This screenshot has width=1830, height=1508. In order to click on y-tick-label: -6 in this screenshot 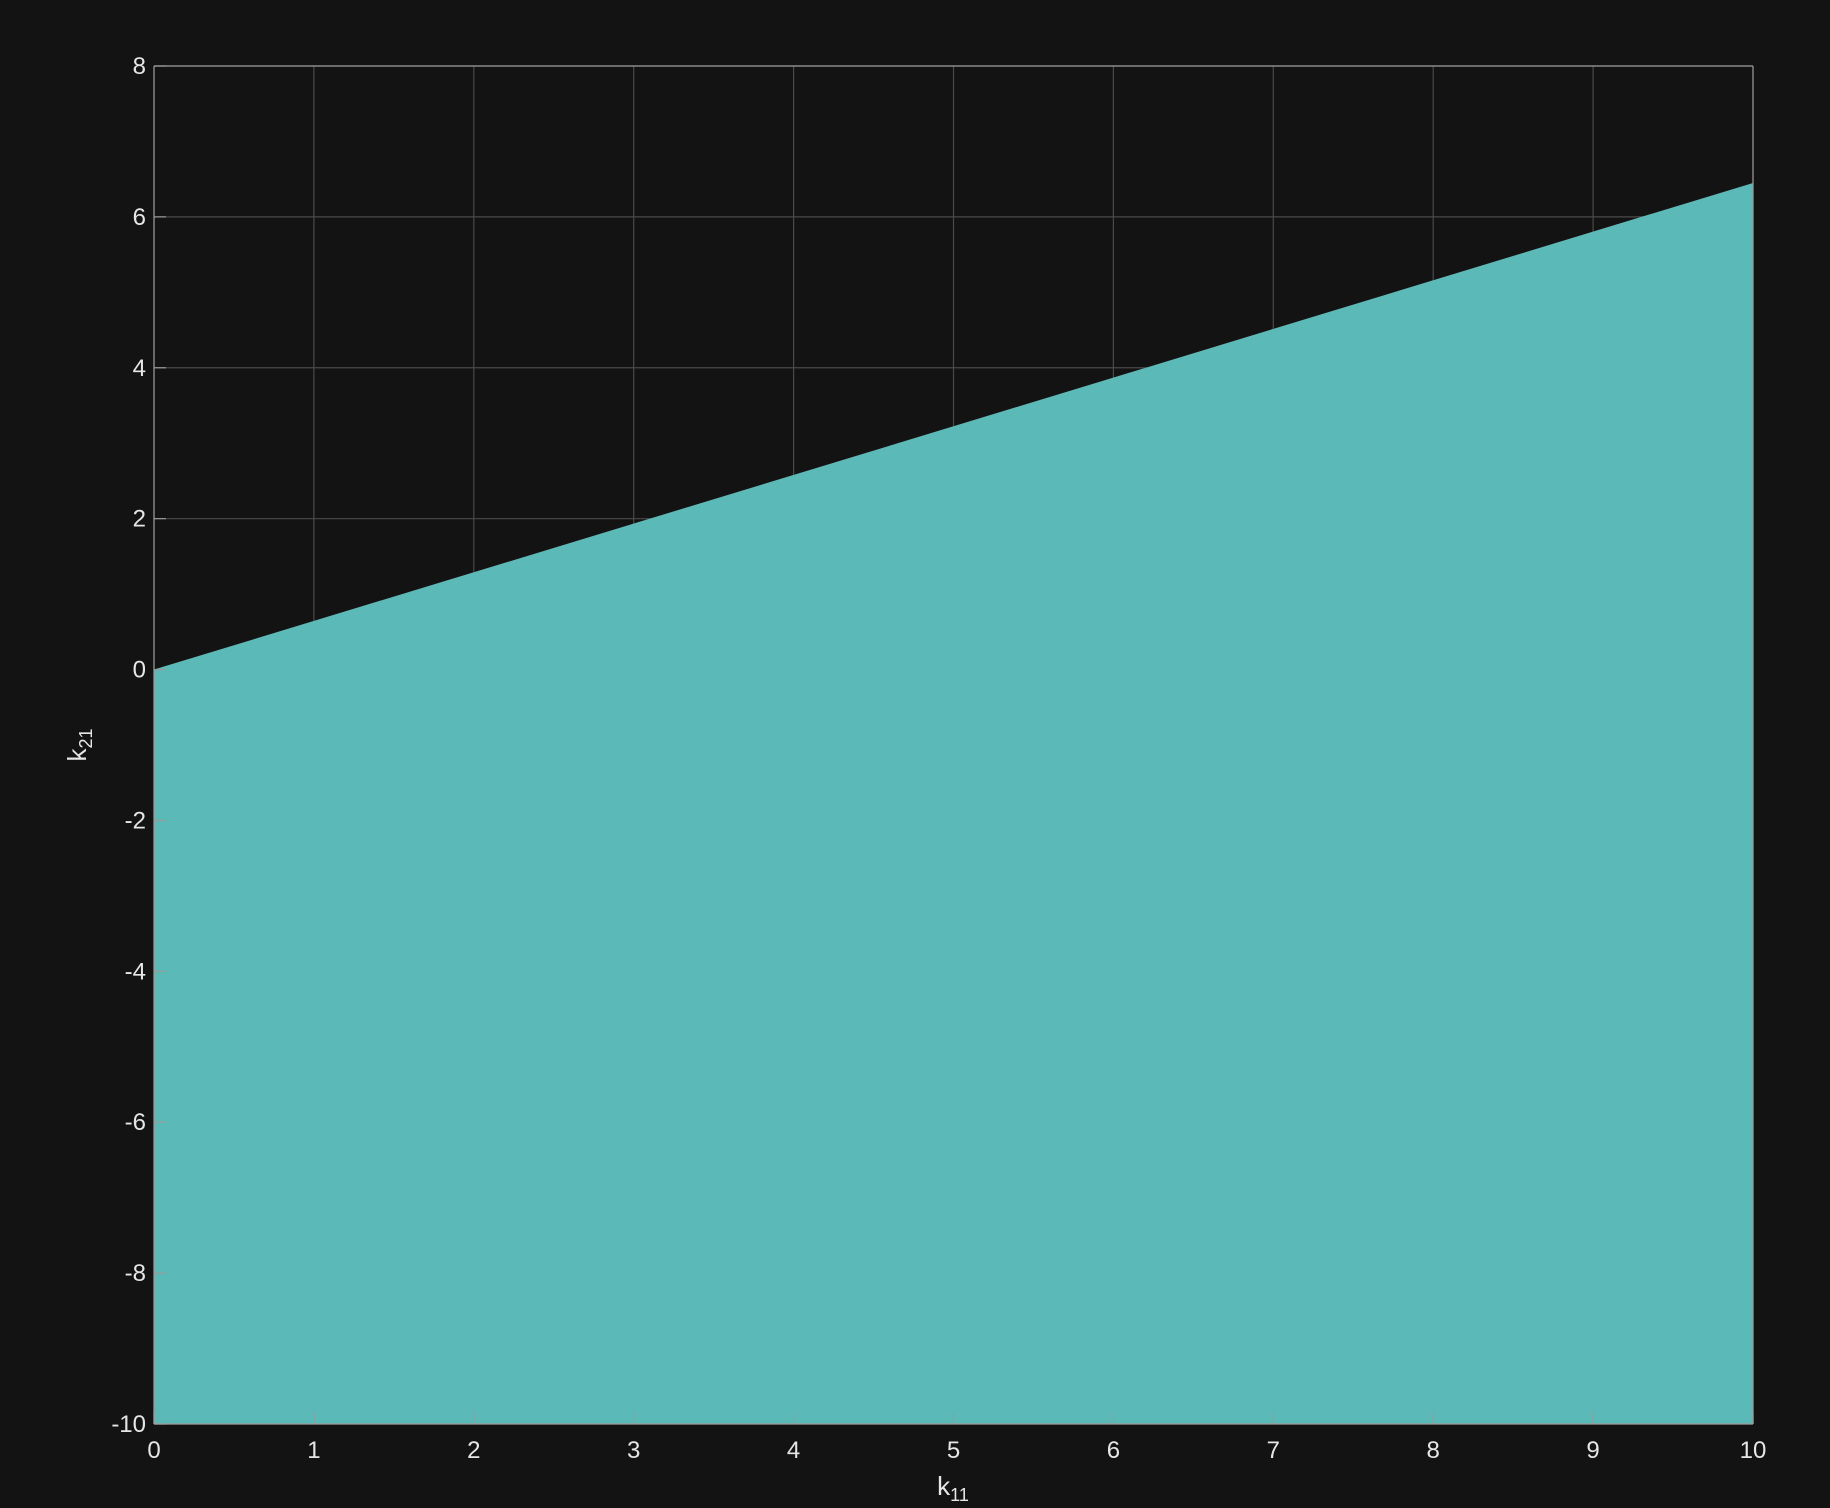, I will do `click(135, 1122)`.